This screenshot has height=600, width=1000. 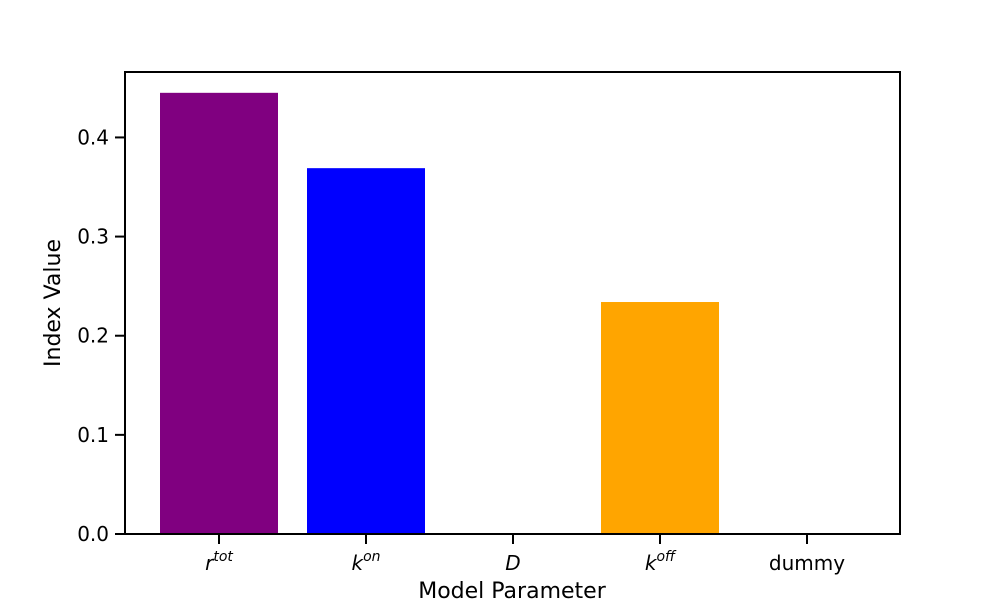 What do you see at coordinates (93, 435) in the screenshot?
I see `y-tick-label-1: 0.1` at bounding box center [93, 435].